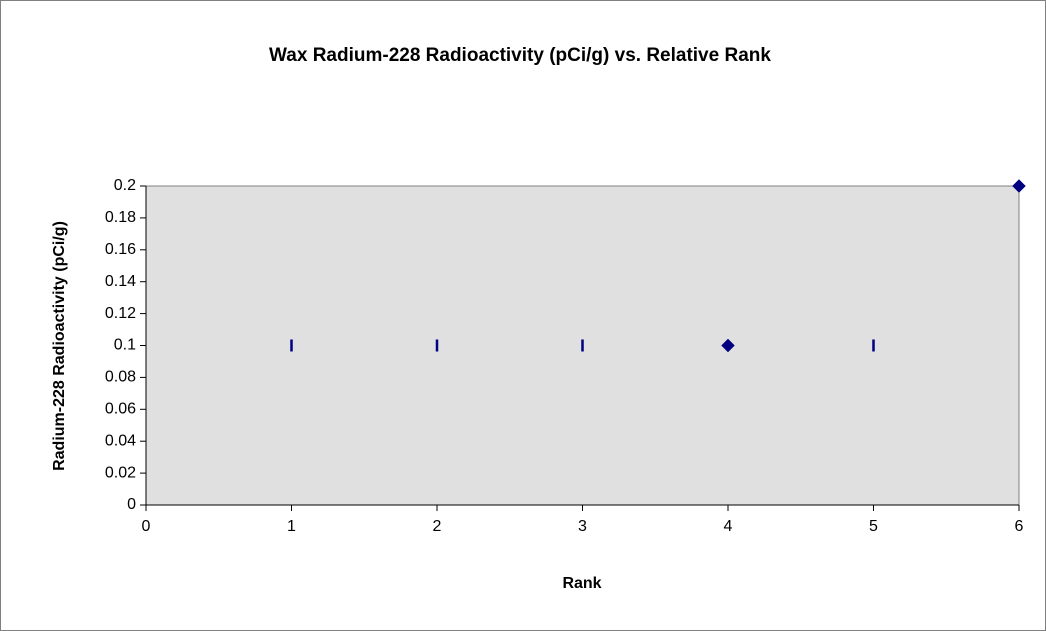 Image resolution: width=1046 pixels, height=631 pixels. I want to click on y-tick-label: 0.02, so click(120, 472).